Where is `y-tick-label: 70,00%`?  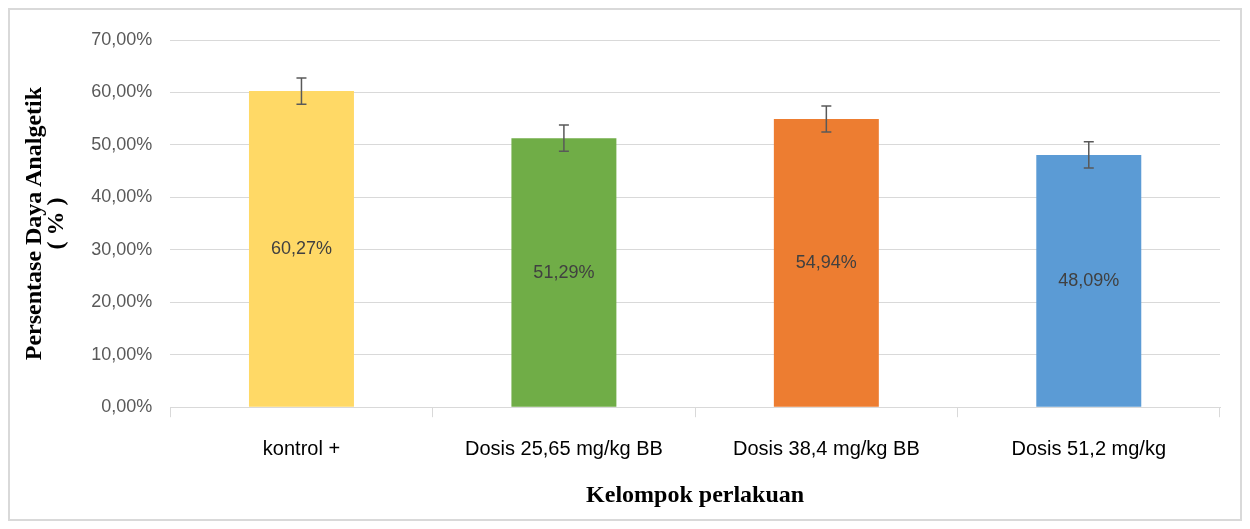
y-tick-label: 70,00% is located at coordinates (122, 38).